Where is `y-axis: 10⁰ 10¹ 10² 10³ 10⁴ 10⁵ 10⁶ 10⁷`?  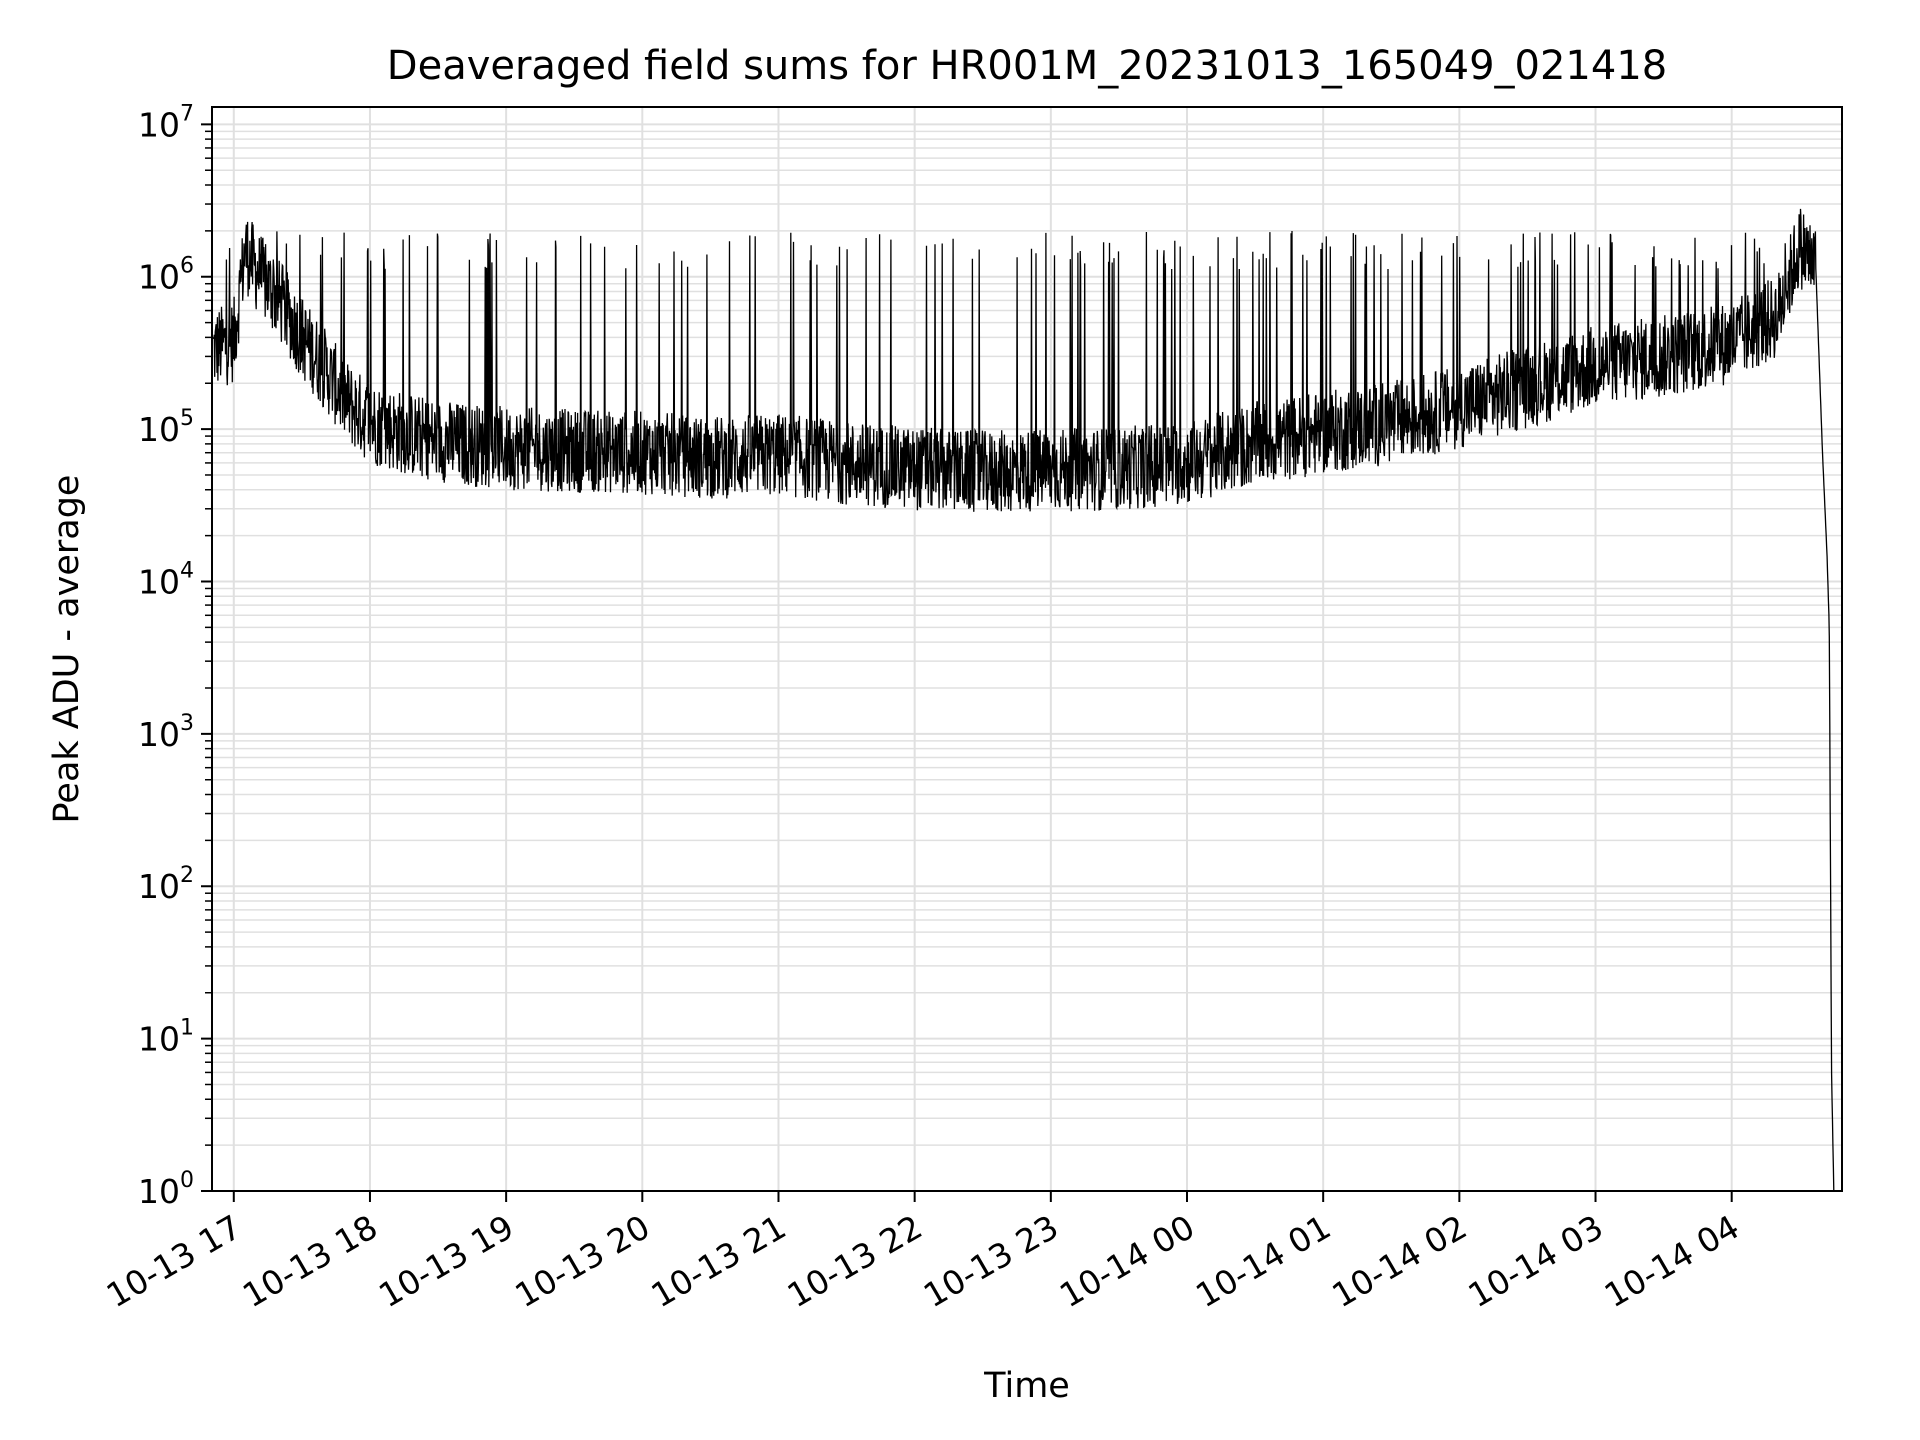 y-axis: 10⁰ 10¹ 10² 10³ 10⁴ 10⁵ 10⁶ 10⁷ is located at coordinates (175, 656).